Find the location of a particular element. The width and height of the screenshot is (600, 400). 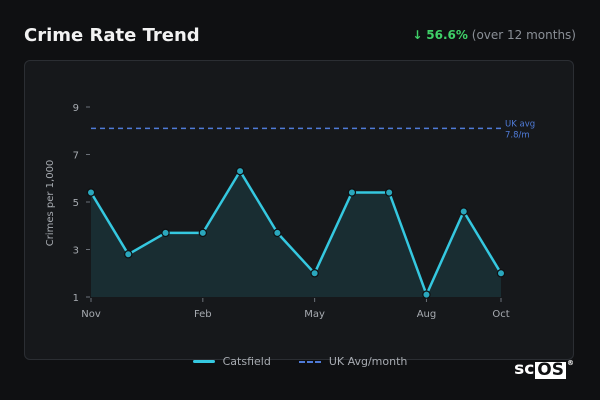

brand-logo: sc OS ® is located at coordinates (544, 369).